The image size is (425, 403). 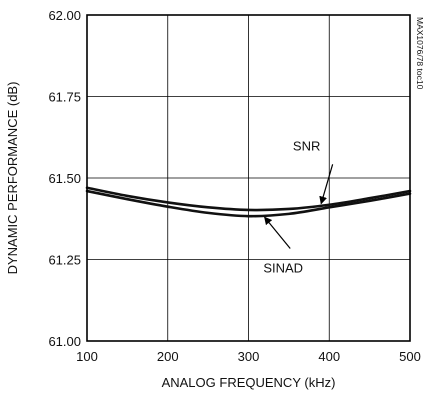 What do you see at coordinates (410, 356) in the screenshot?
I see `x-tick-label: 500` at bounding box center [410, 356].